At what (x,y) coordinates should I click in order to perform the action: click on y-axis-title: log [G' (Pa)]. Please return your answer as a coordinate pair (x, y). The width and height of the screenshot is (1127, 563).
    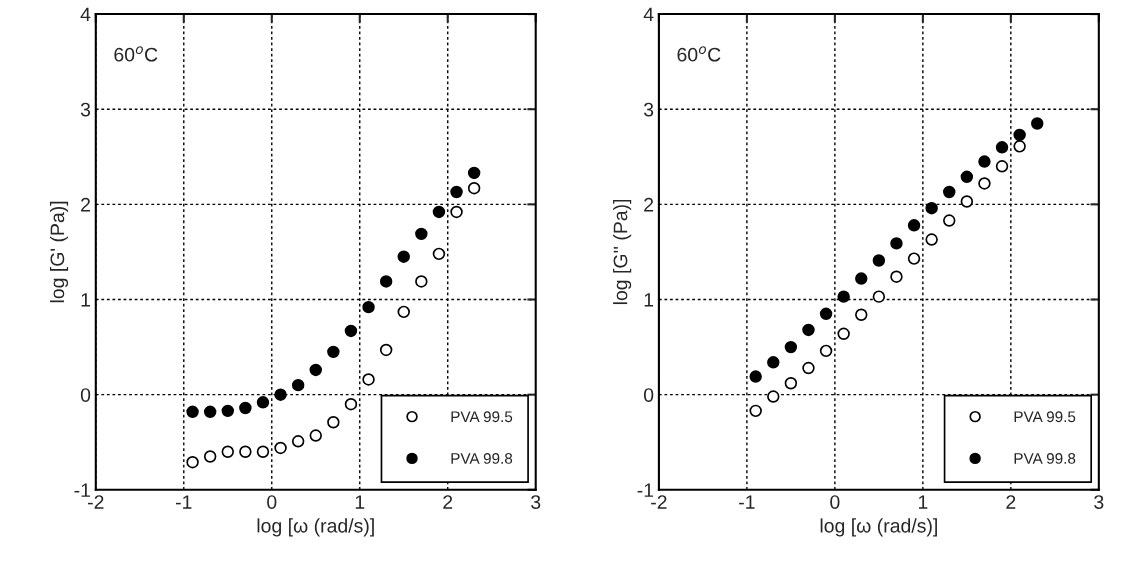
    Looking at the image, I should click on (59, 252).